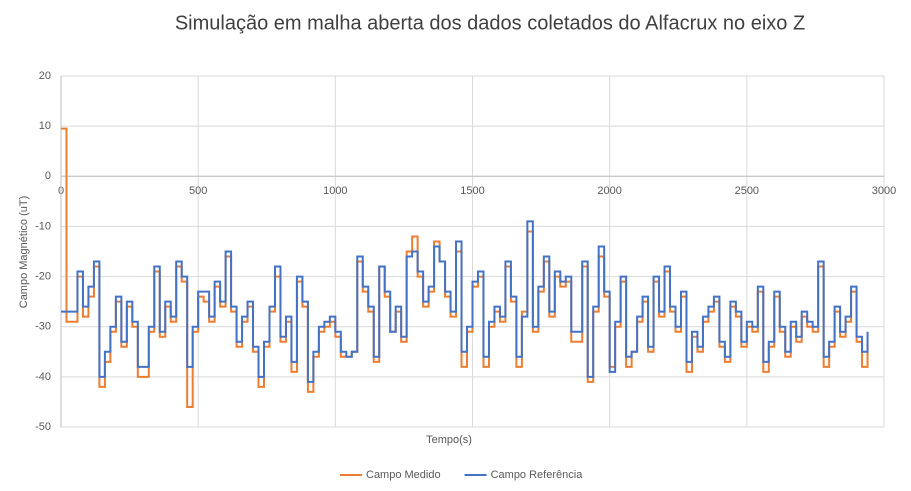  Describe the element at coordinates (472, 191) in the screenshot. I see `x-tick-label: 1500` at that location.